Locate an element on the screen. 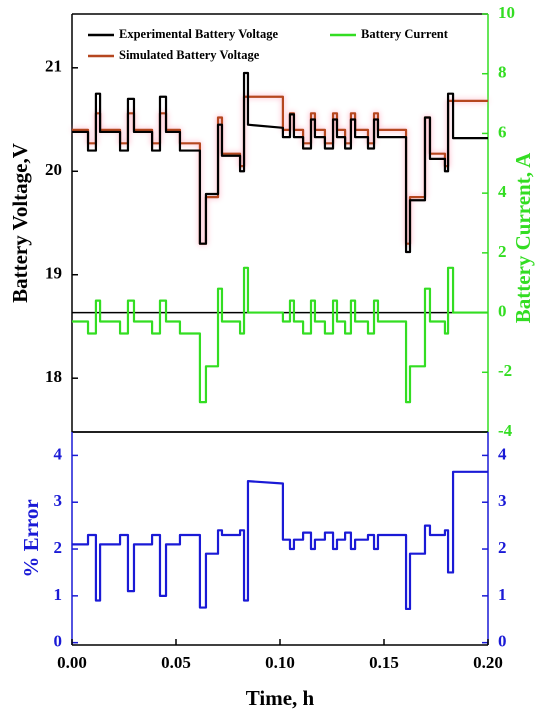 The height and width of the screenshot is (722, 550). y-tick-label: 19 is located at coordinates (53, 273).